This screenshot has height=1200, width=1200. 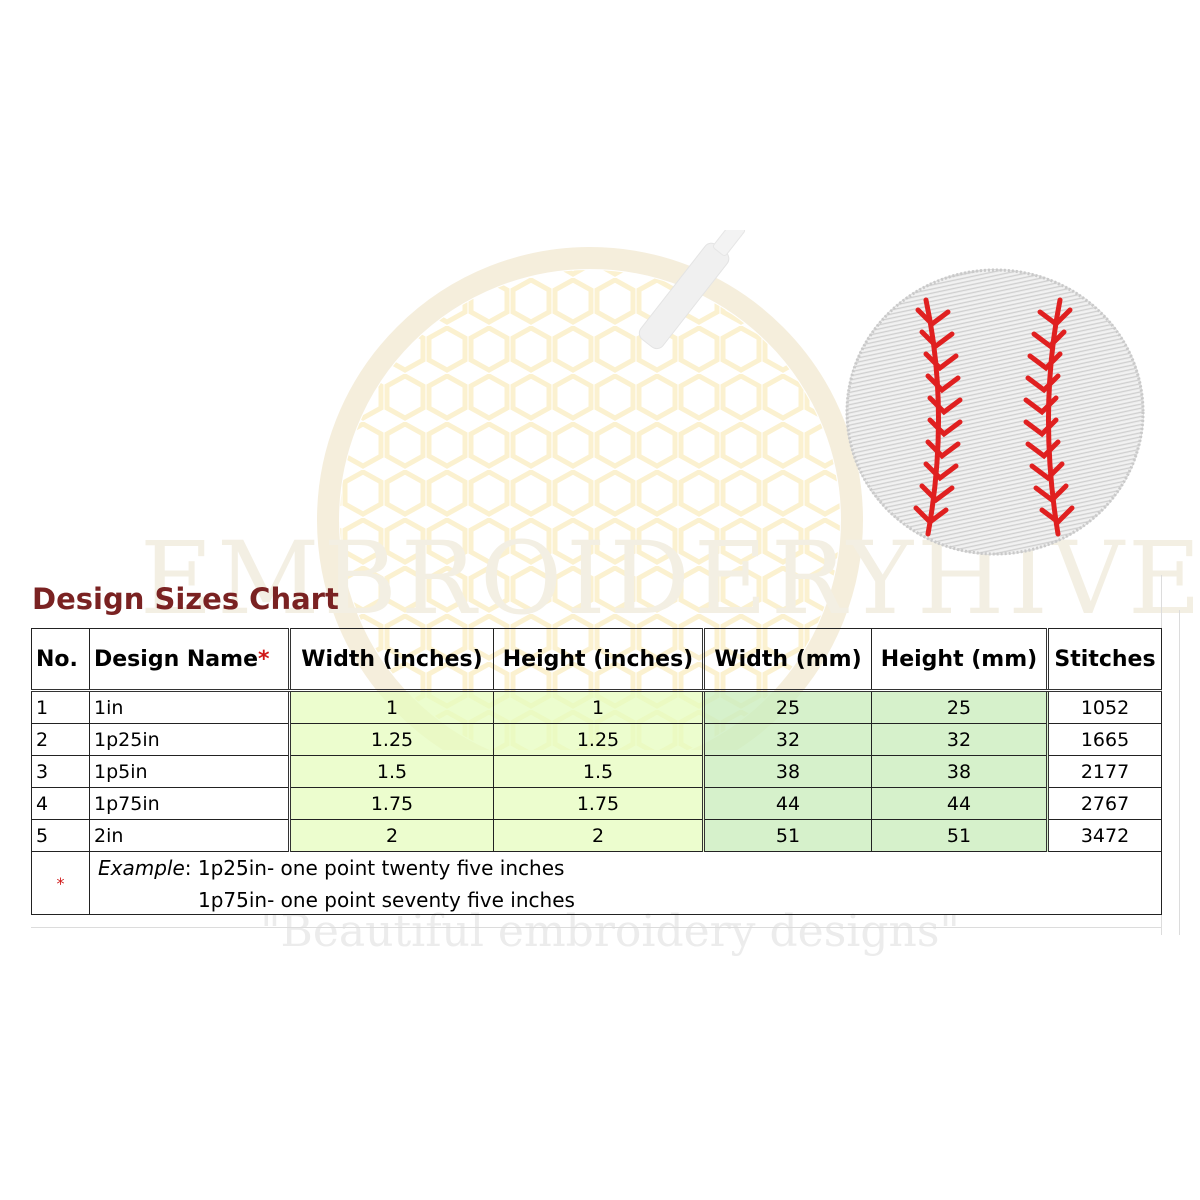 What do you see at coordinates (1104, 803) in the screenshot?
I see `cell-stitches: 2767` at bounding box center [1104, 803].